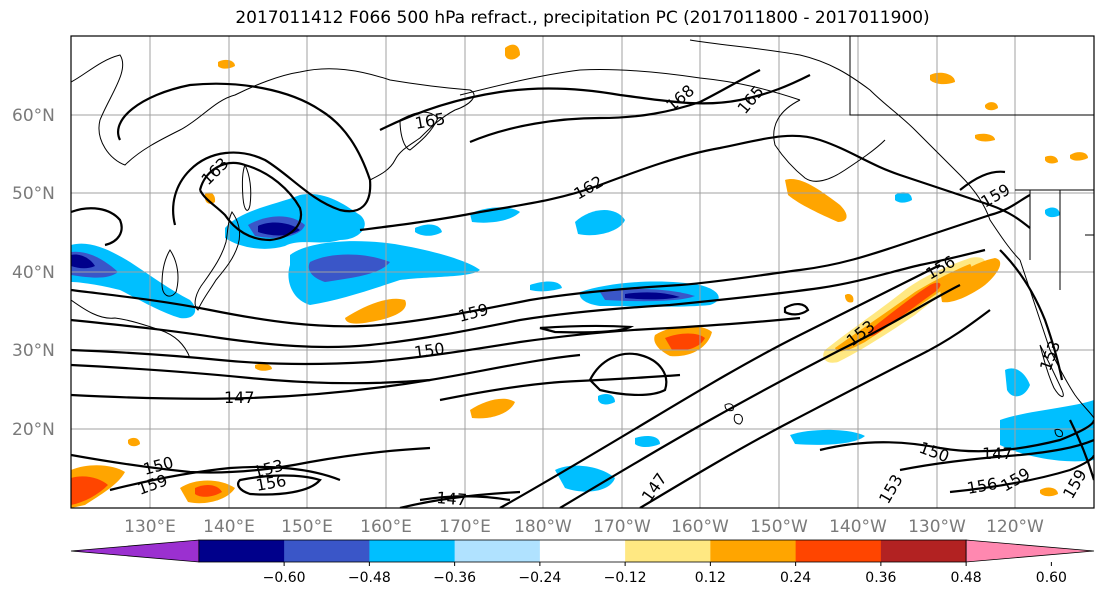  I want to click on contour-156-bottom, so click(1021, 474).